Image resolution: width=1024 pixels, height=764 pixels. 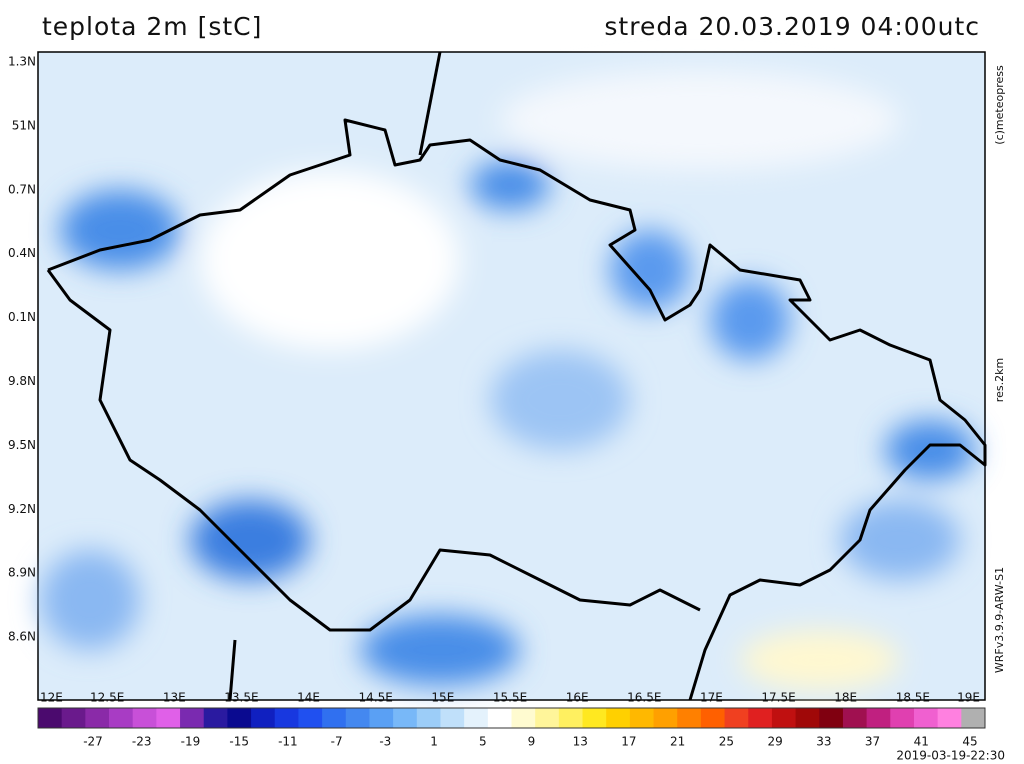 I want to click on x-label: 12.5E, so click(x=107, y=698).